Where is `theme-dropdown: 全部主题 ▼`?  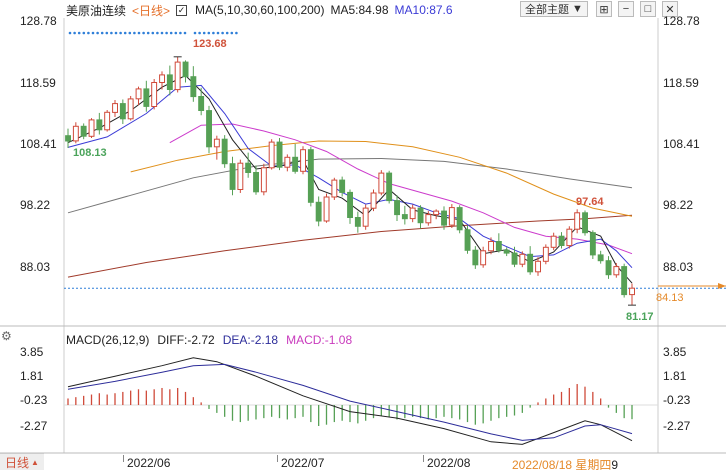
theme-dropdown: 全部主题 ▼ is located at coordinates (554, 9).